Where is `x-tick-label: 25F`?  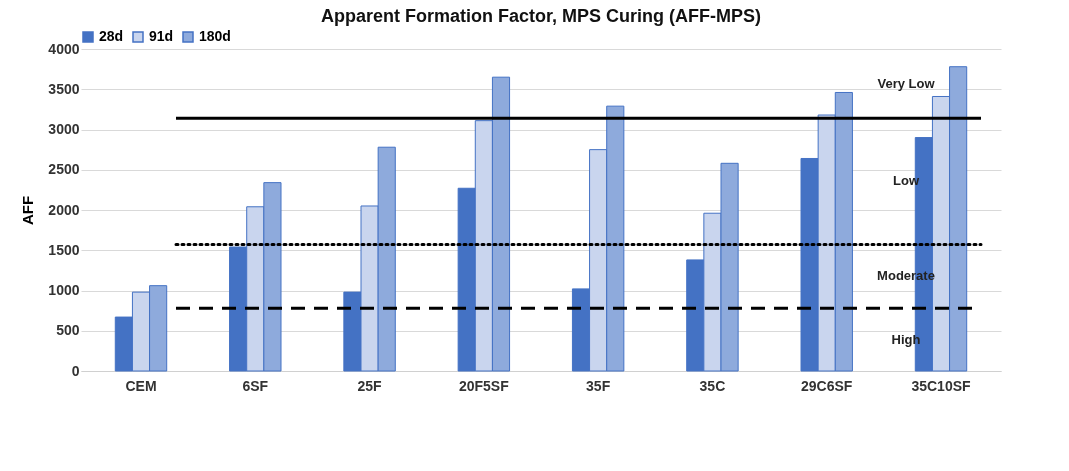
x-tick-label: 25F is located at coordinates (370, 385).